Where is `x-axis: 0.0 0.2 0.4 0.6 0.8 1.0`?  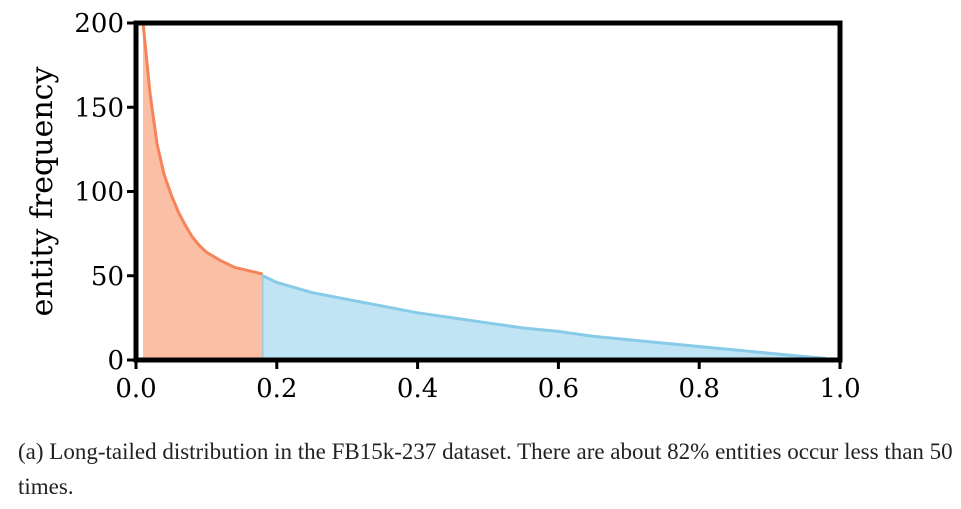 x-axis: 0.0 0.2 0.4 0.6 0.8 1.0 is located at coordinates (488, 382).